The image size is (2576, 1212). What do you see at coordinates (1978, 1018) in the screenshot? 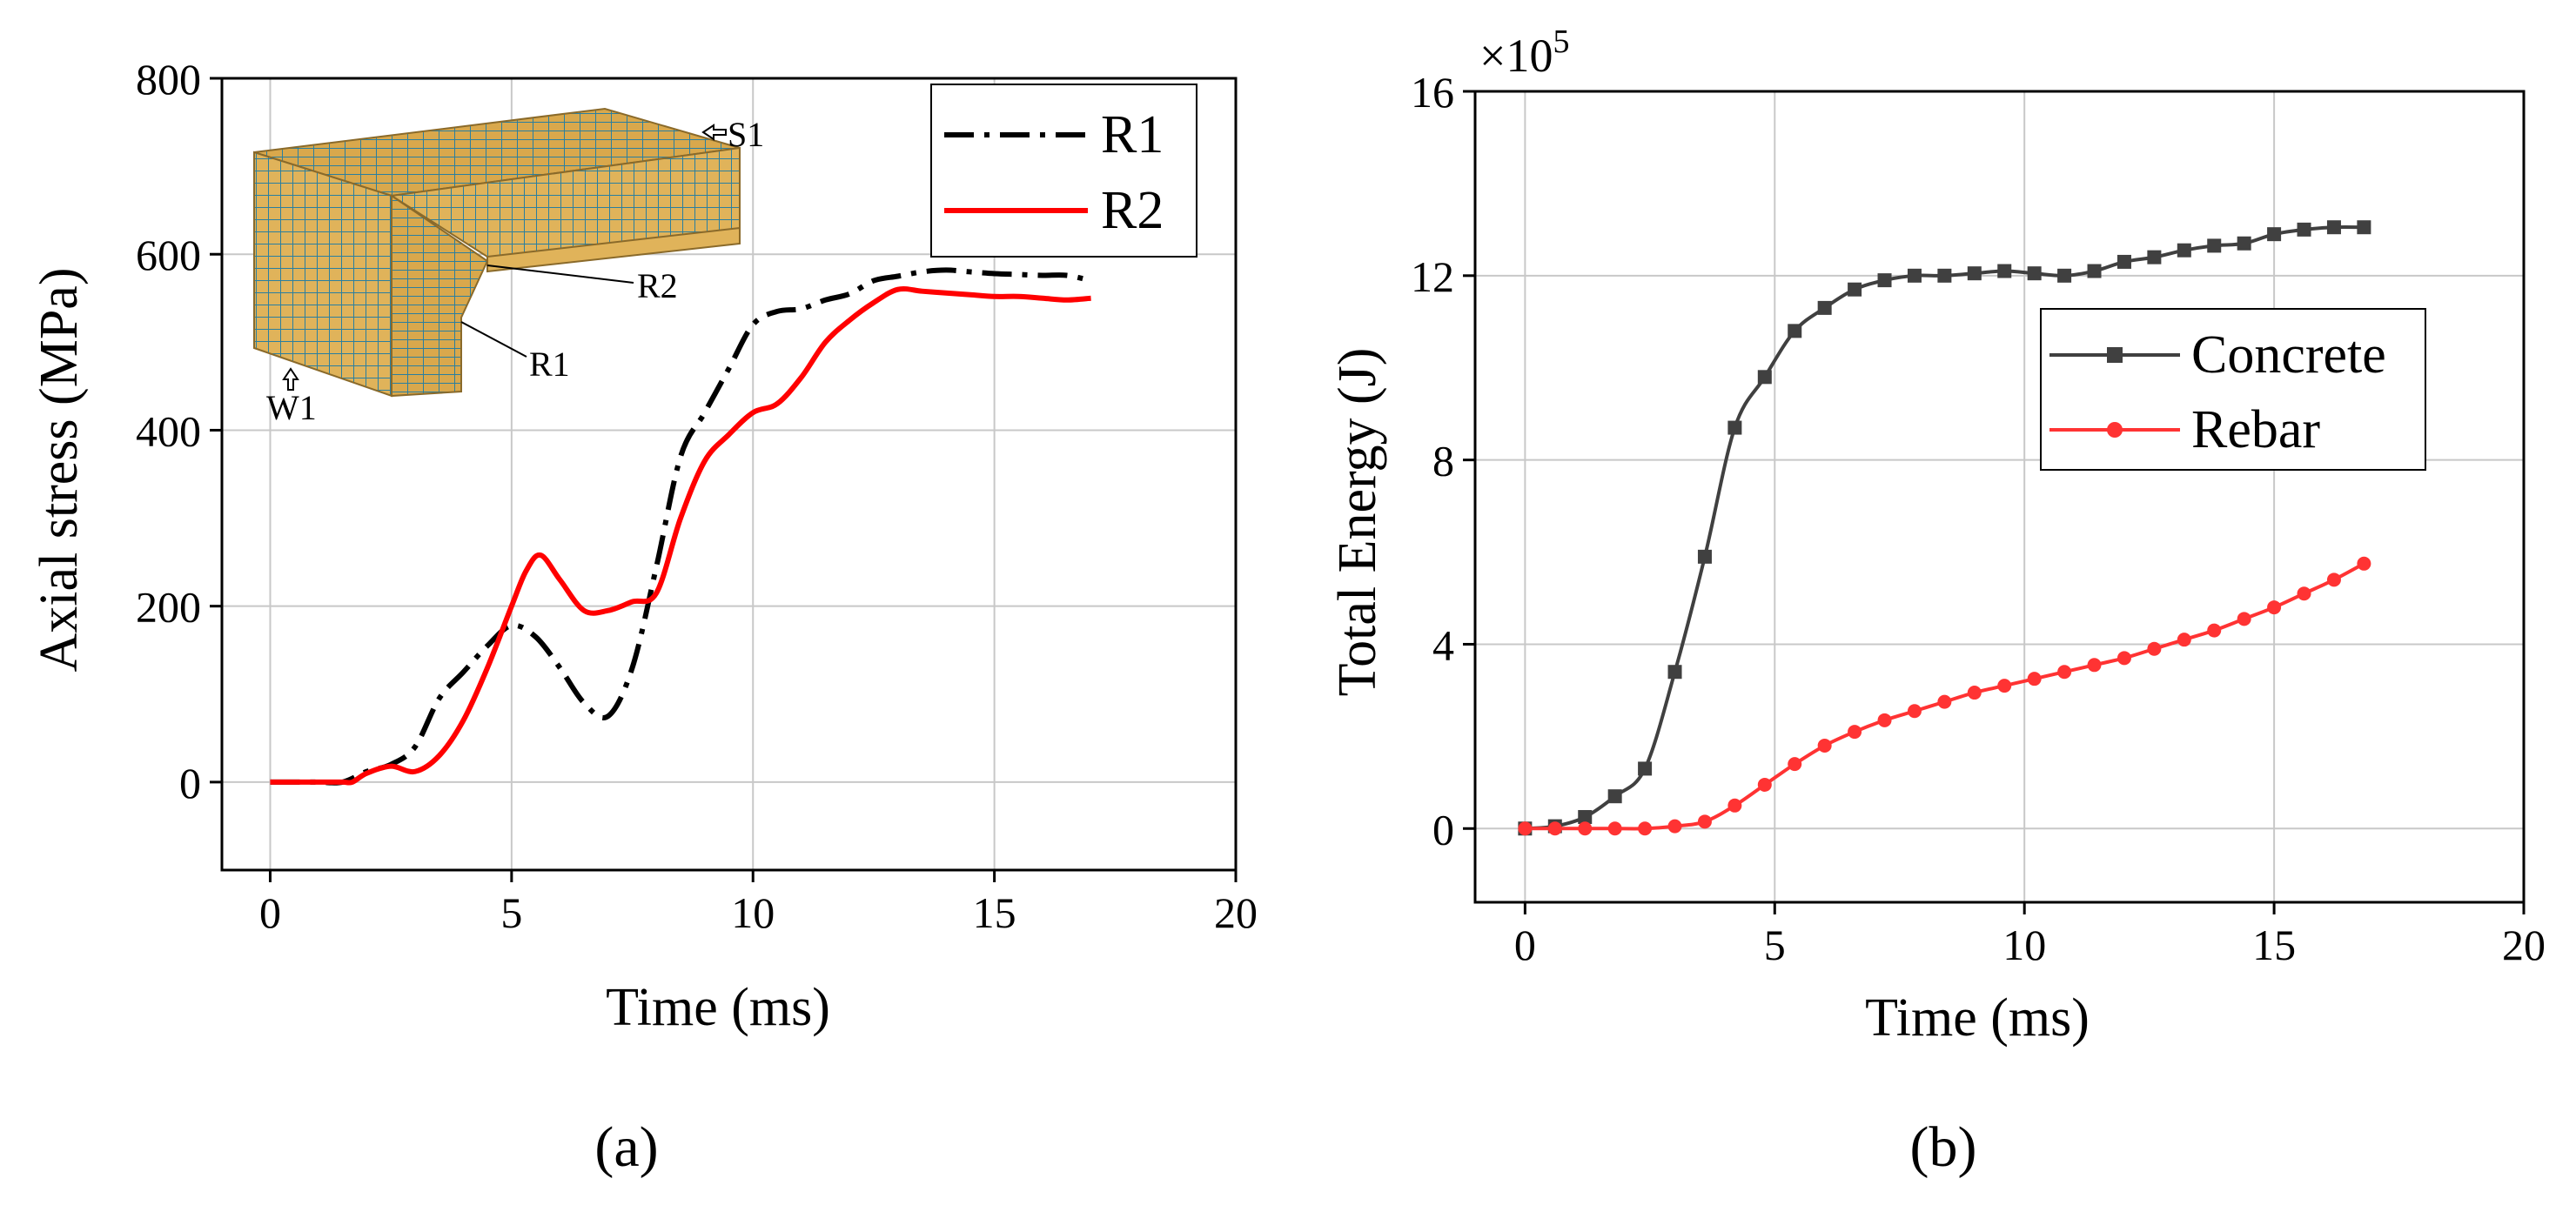
I see `b-x-axis-title: Time (ms)` at bounding box center [1978, 1018].